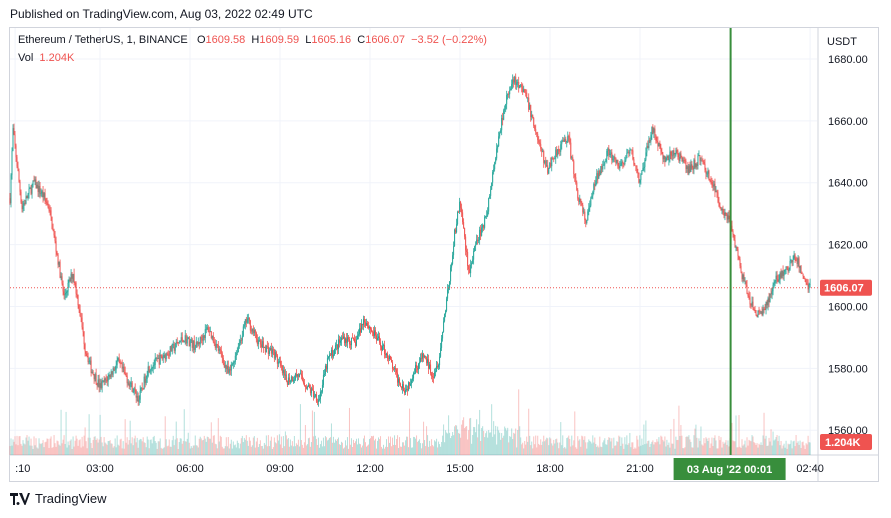 The height and width of the screenshot is (518, 891). I want to click on y-tick-label: 1580.00, so click(848, 369).